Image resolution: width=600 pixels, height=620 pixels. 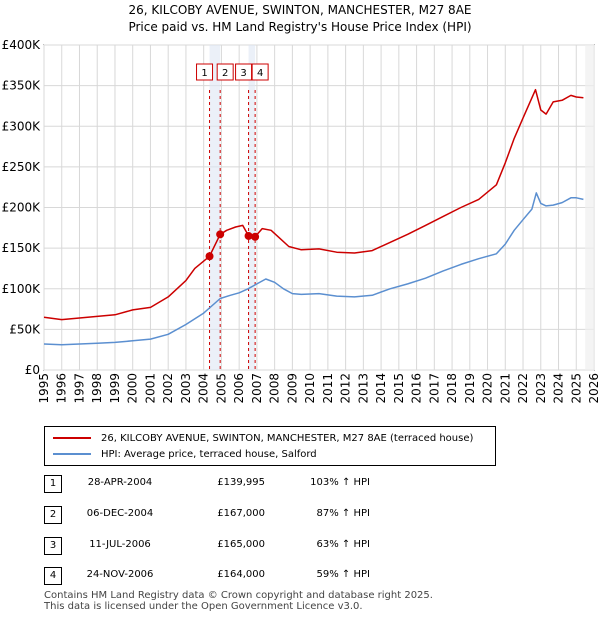 What do you see at coordinates (53, 576) in the screenshot?
I see `transaction-number: 4` at bounding box center [53, 576].